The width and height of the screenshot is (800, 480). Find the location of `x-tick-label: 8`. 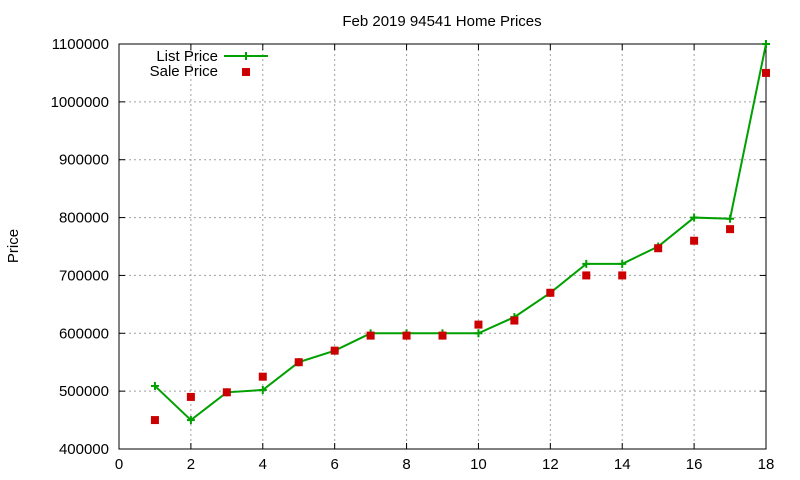

x-tick-label: 8 is located at coordinates (406, 464).